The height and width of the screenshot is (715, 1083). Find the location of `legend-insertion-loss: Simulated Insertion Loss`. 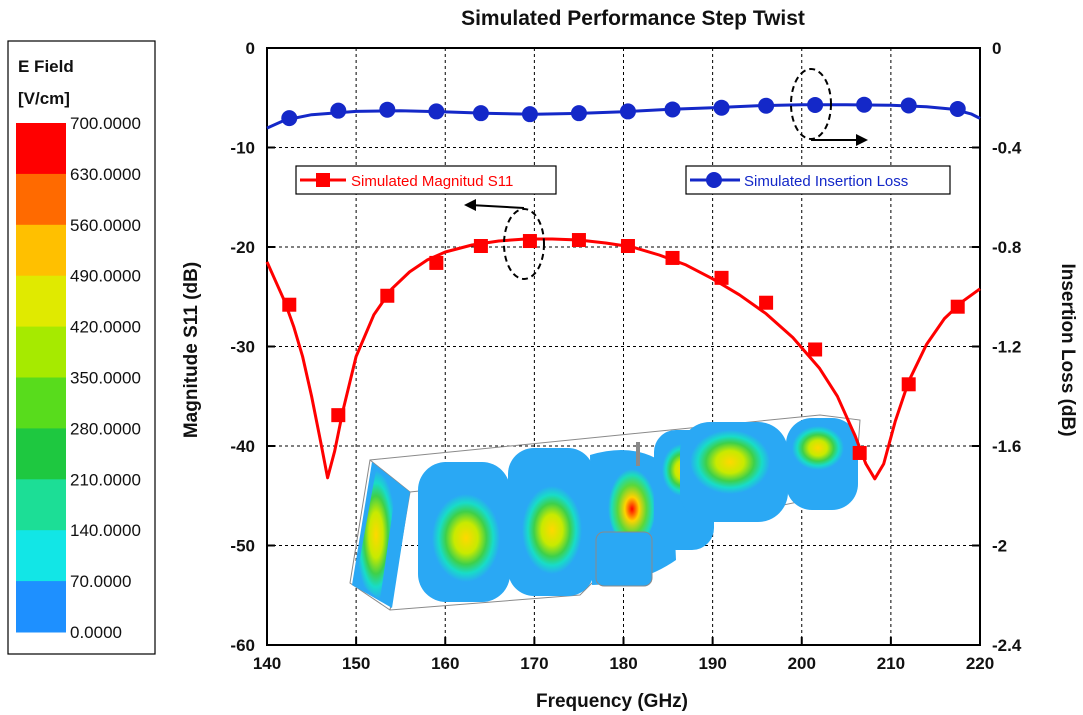

legend-insertion-loss: Simulated Insertion Loss is located at coordinates (818, 180).